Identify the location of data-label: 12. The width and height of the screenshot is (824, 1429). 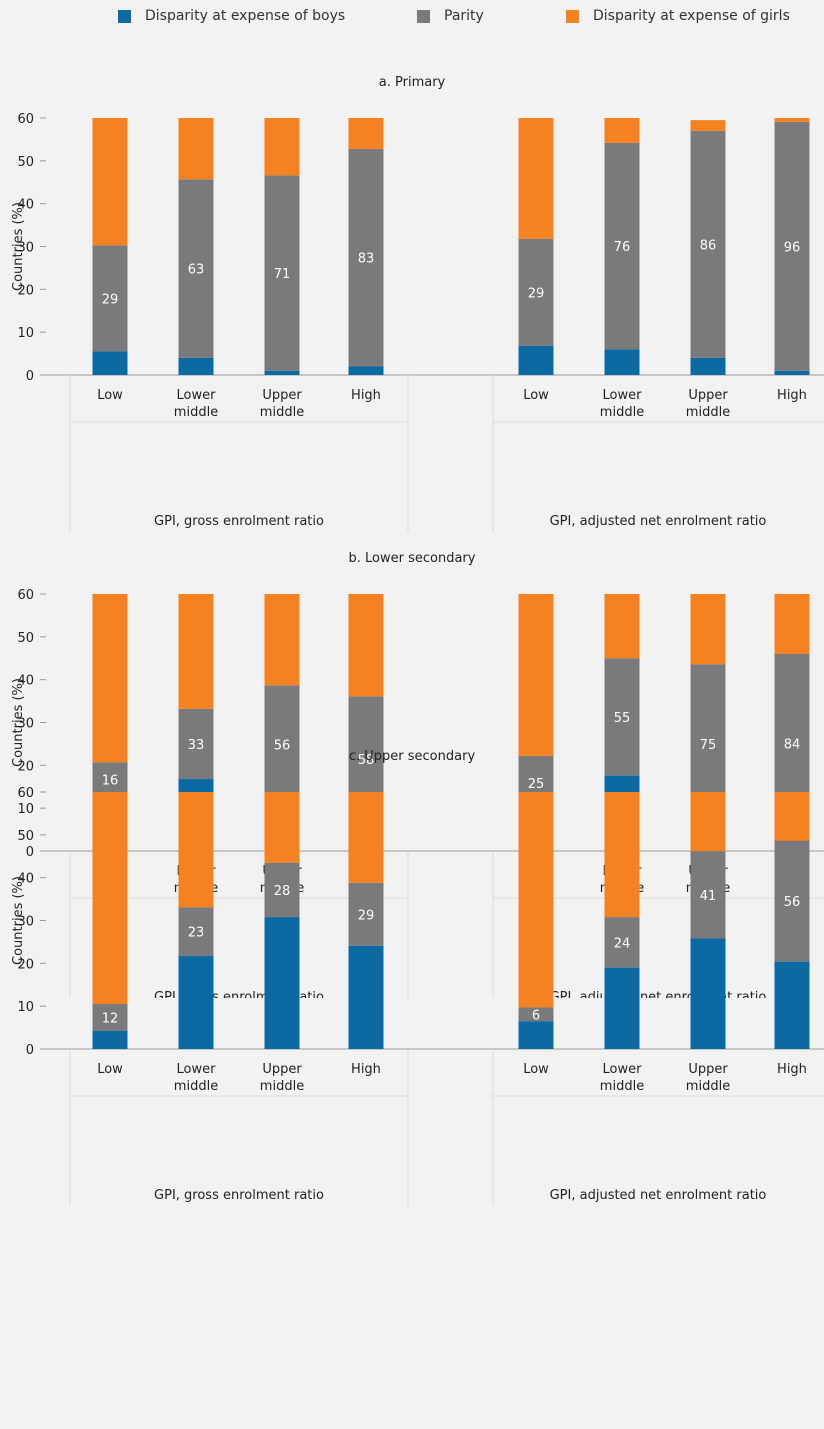
(110, 1019).